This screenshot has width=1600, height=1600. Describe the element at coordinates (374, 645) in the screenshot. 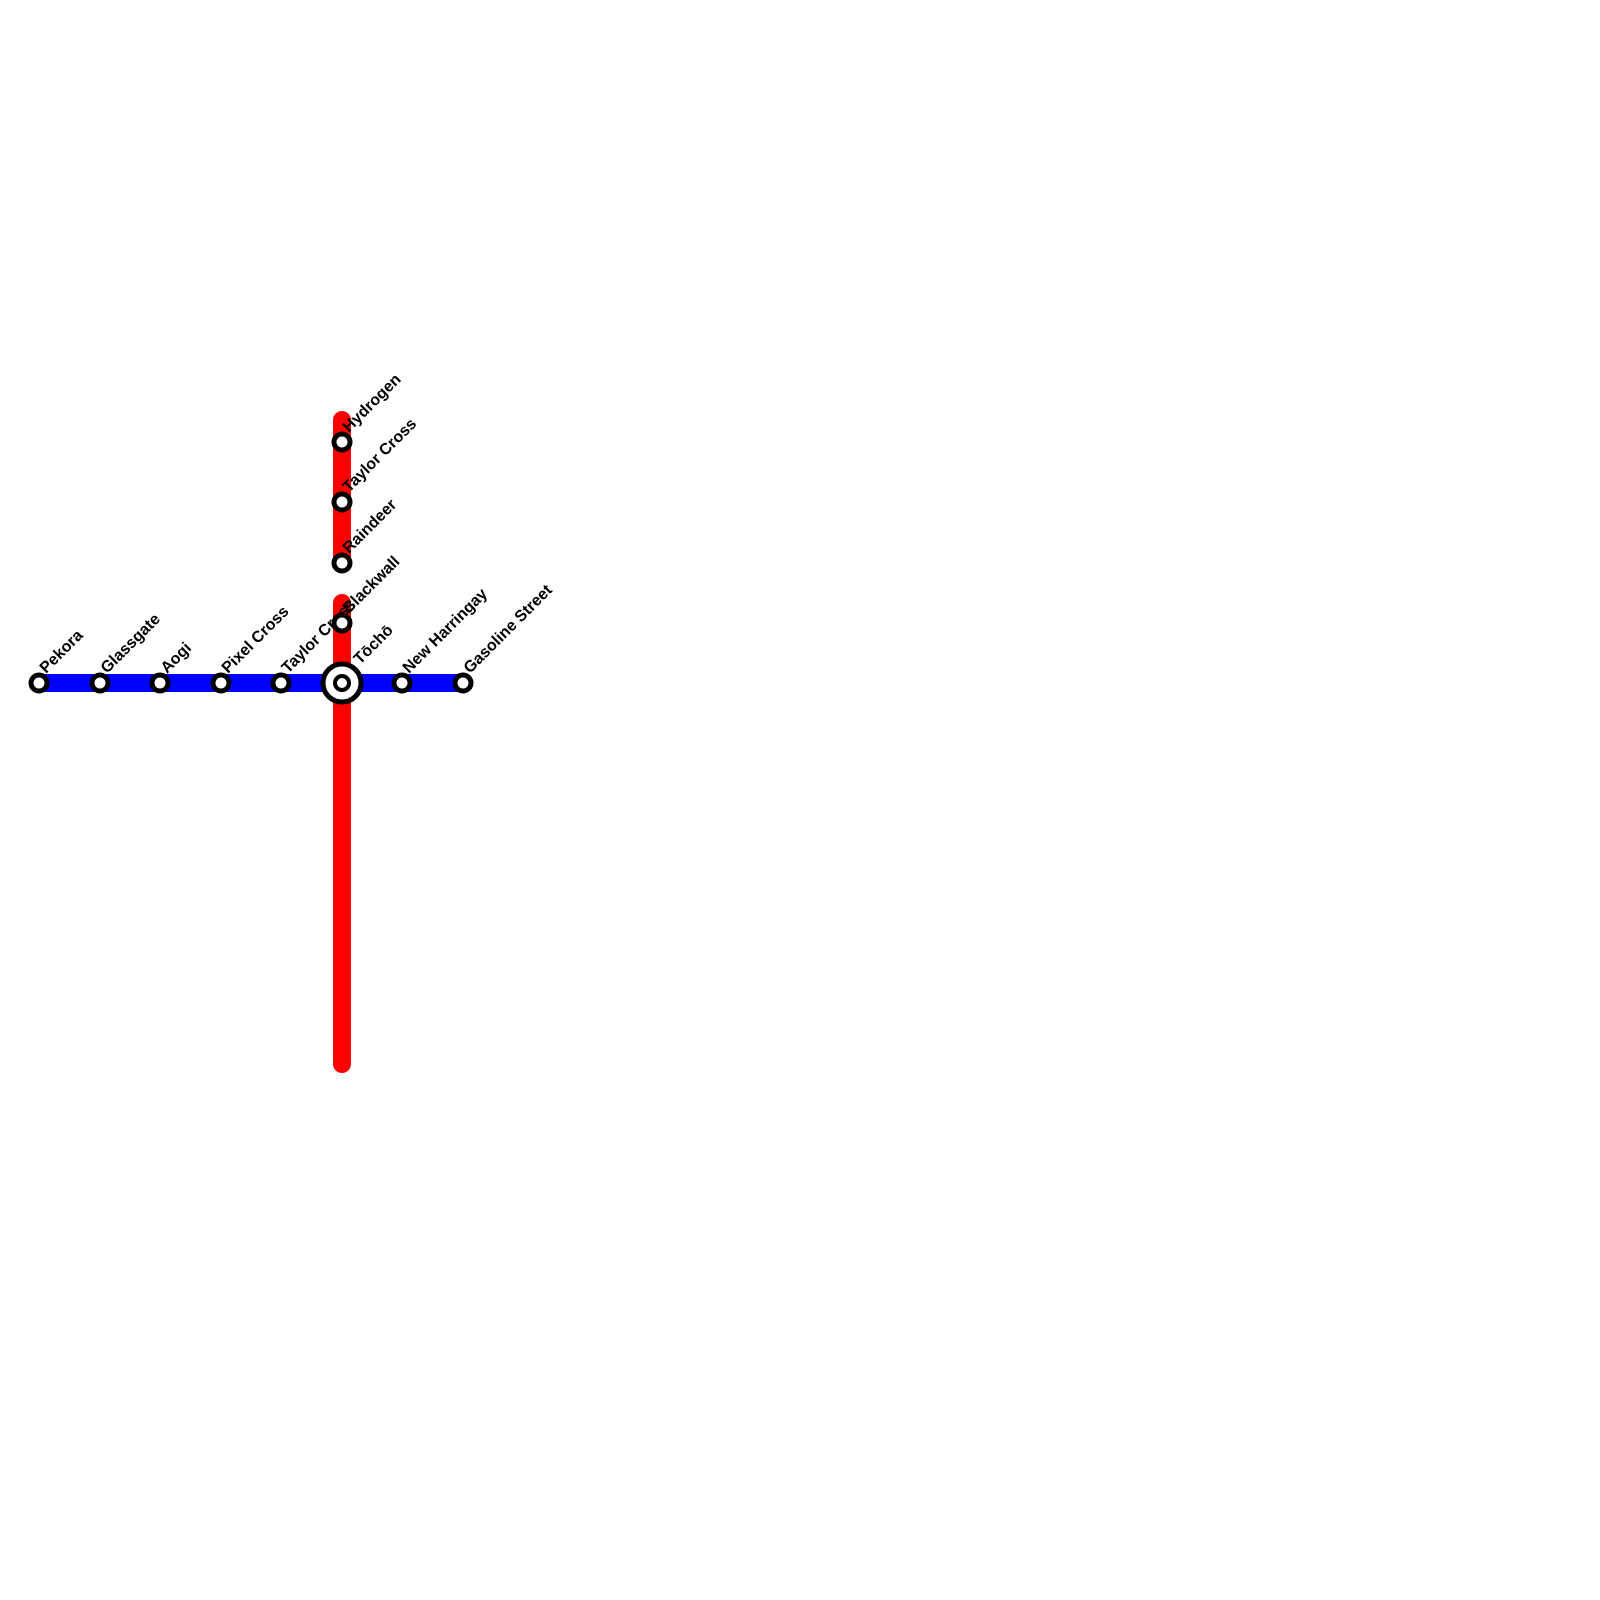

I see `station-label: Tōchō` at that location.